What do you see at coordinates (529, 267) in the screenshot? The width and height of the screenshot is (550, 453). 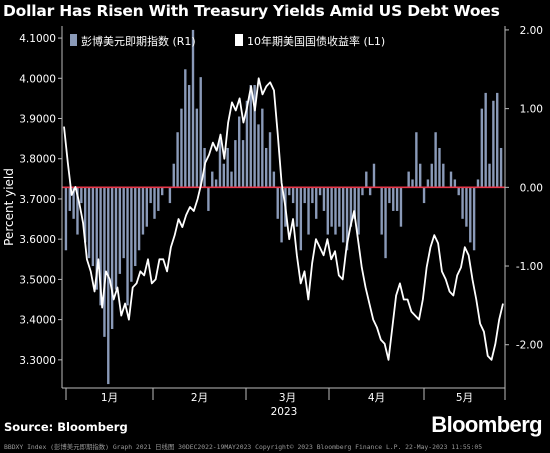 I see `right-tick-label: -1.00` at bounding box center [529, 267].